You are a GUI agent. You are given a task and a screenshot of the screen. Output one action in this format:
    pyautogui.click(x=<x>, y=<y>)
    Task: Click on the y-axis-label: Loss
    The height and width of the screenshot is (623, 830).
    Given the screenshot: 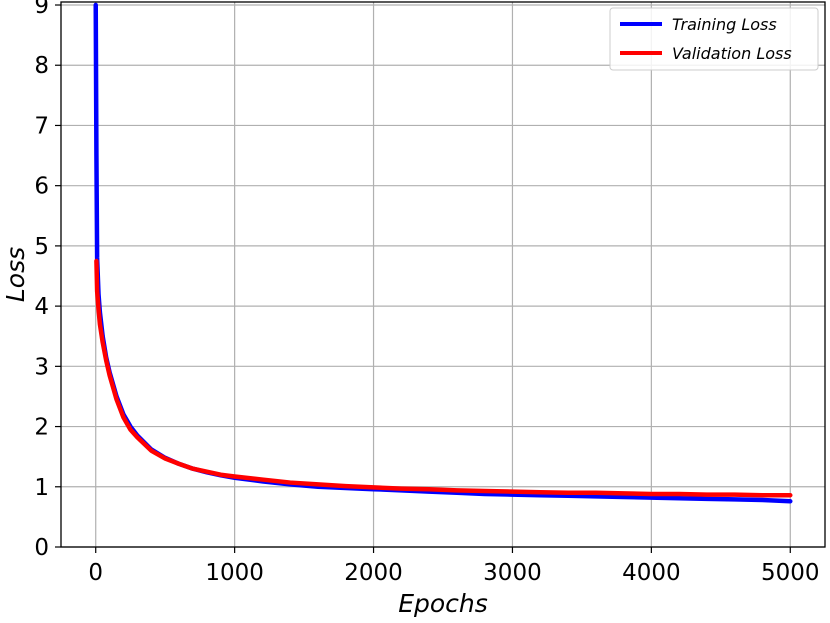 What is the action you would take?
    pyautogui.click(x=15, y=274)
    